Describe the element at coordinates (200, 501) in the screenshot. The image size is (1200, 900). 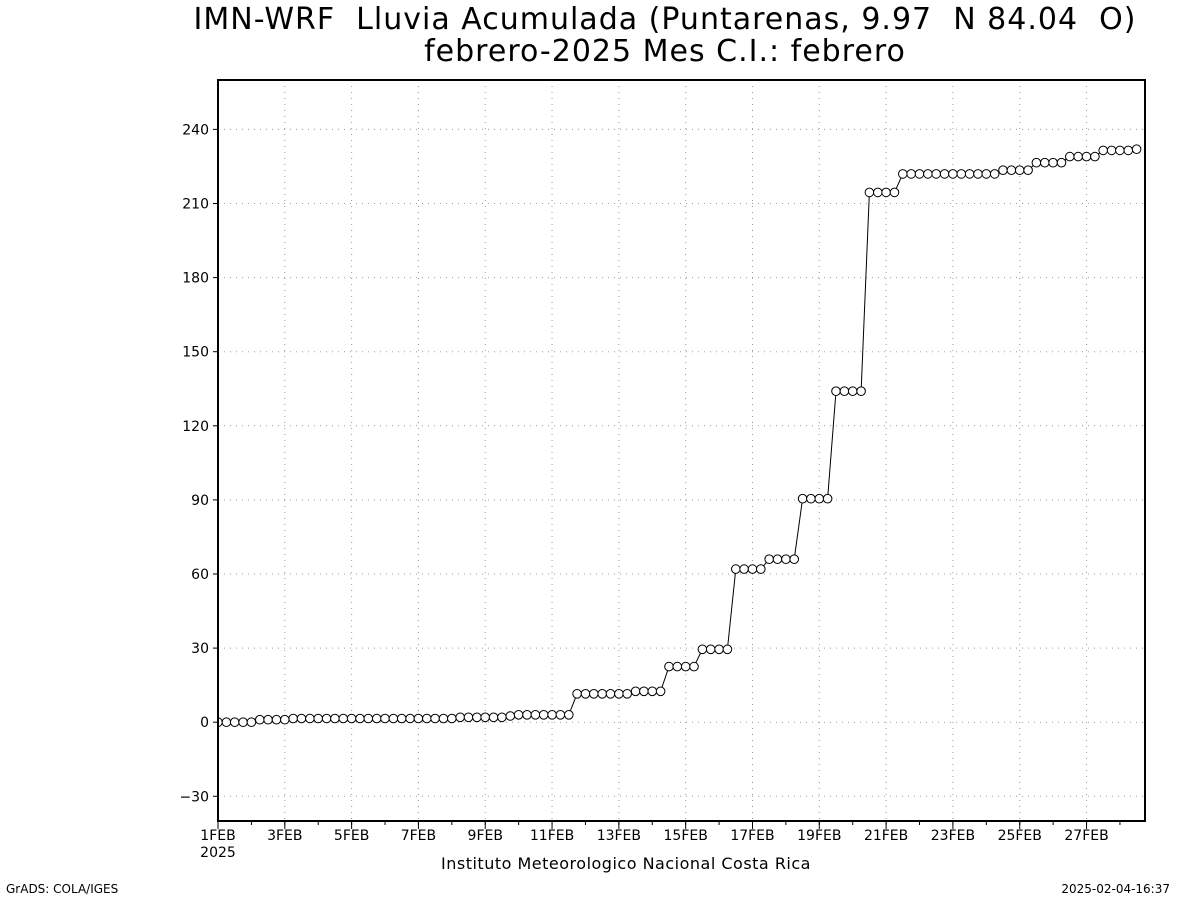
I see `y-tick-label: 90` at that location.